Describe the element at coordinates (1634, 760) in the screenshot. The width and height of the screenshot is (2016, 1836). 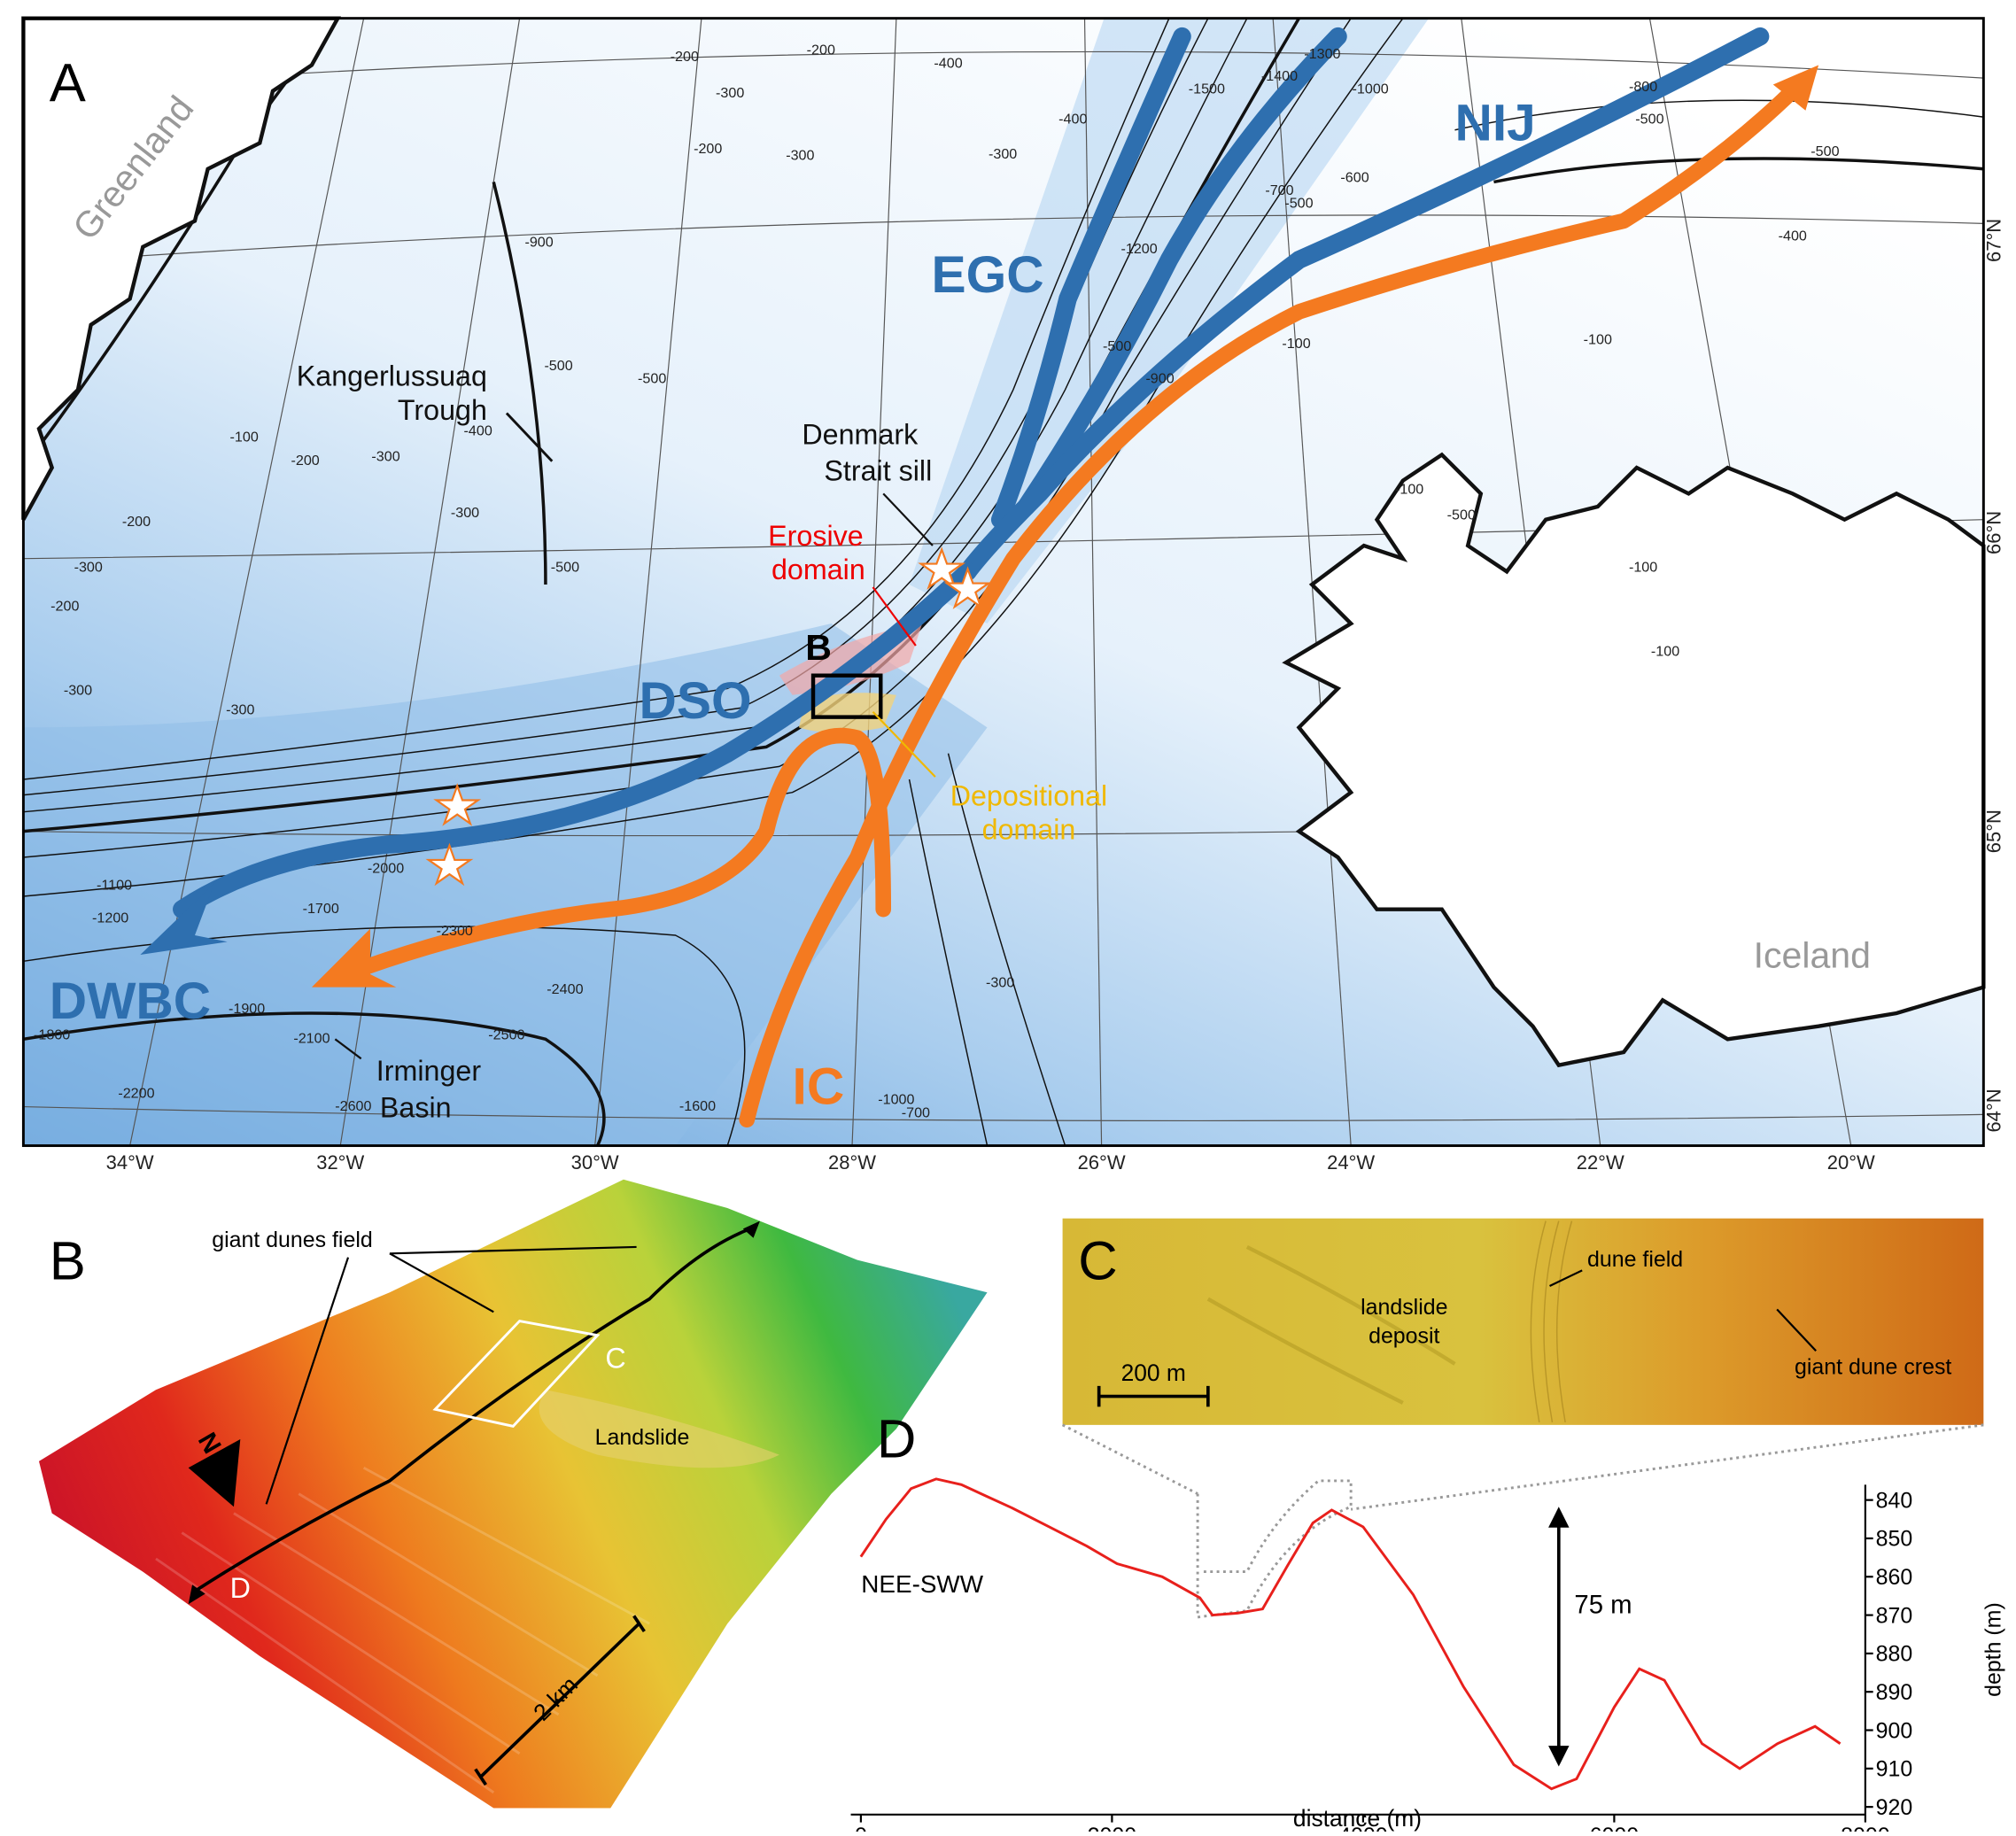
I see `iceland-coast` at that location.